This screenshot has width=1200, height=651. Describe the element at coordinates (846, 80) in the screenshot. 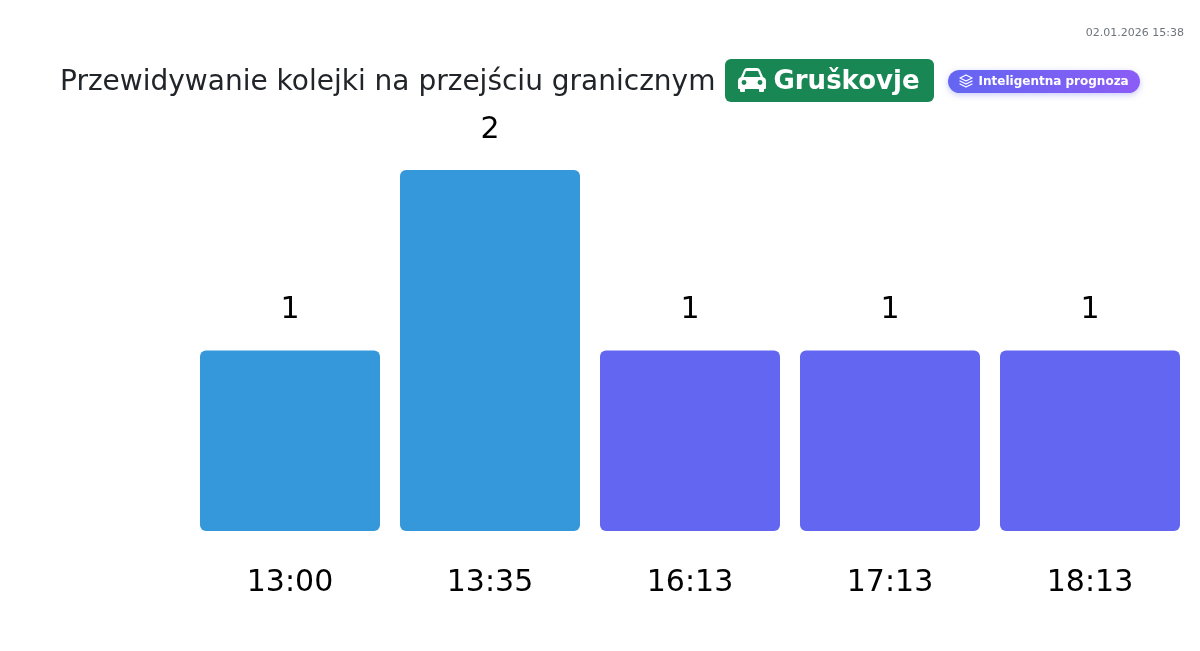

I see `chart-subtitle: Gruškovje` at that location.